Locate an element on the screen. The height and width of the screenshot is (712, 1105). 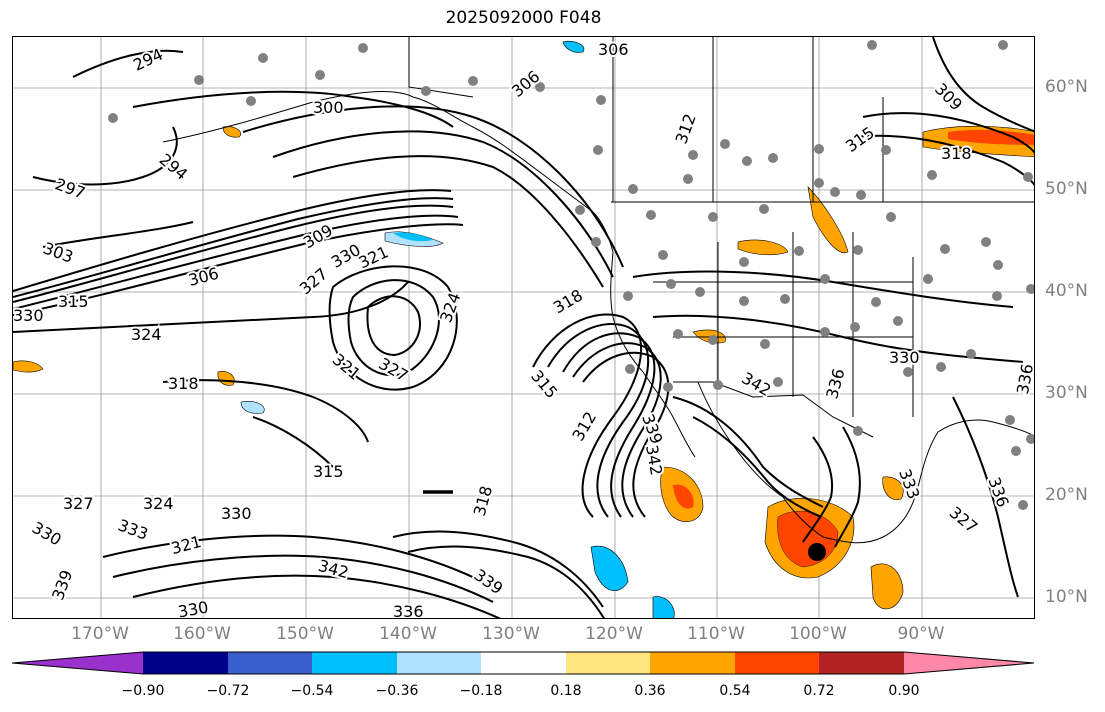
lon-label: 120°W is located at coordinates (614, 634).